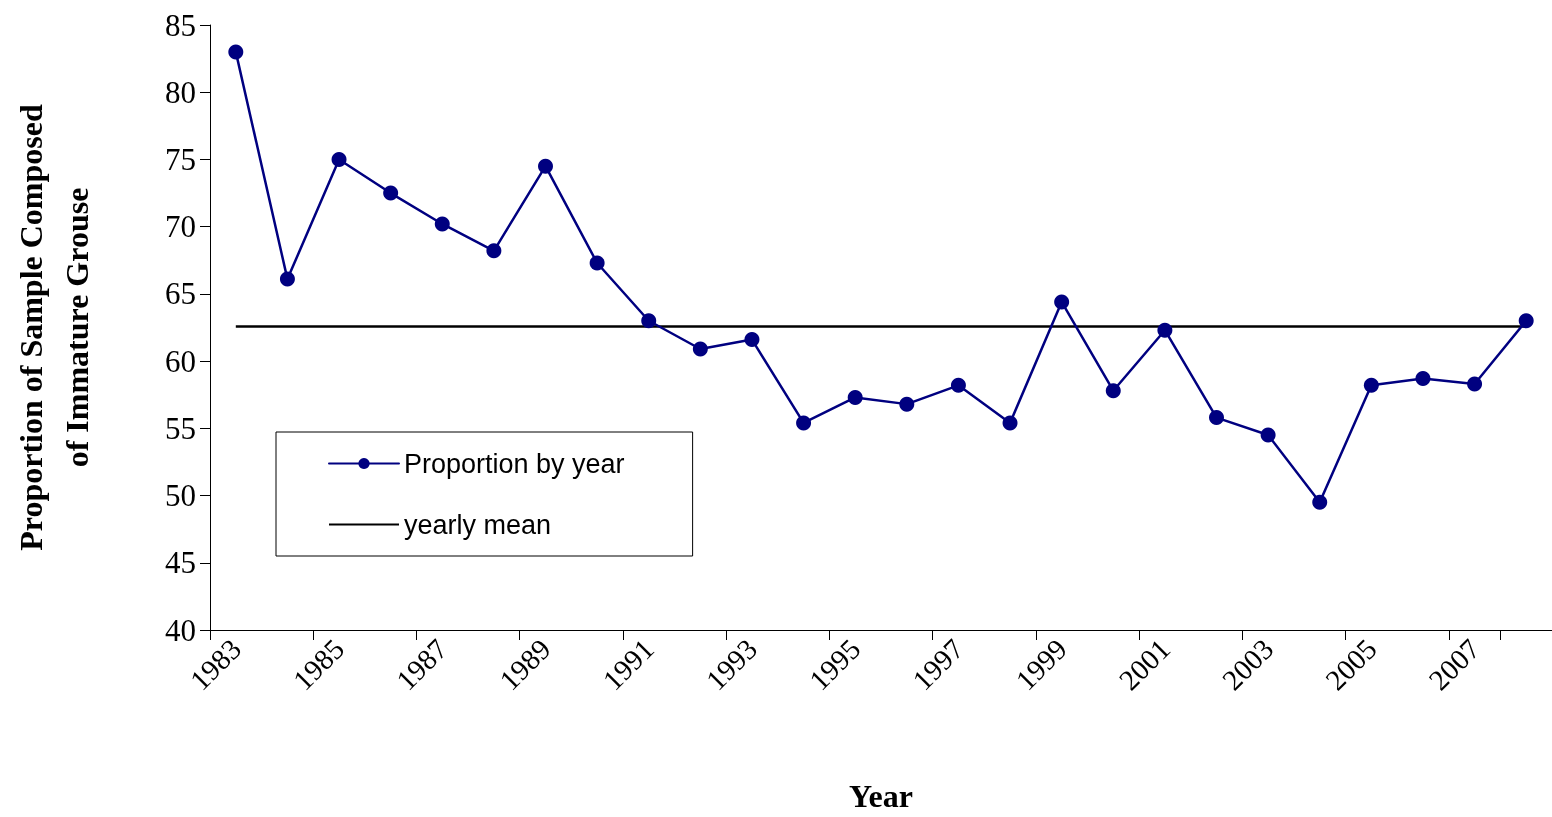  Describe the element at coordinates (1041, 664) in the screenshot. I see `x-tick-label: 1999` at that location.